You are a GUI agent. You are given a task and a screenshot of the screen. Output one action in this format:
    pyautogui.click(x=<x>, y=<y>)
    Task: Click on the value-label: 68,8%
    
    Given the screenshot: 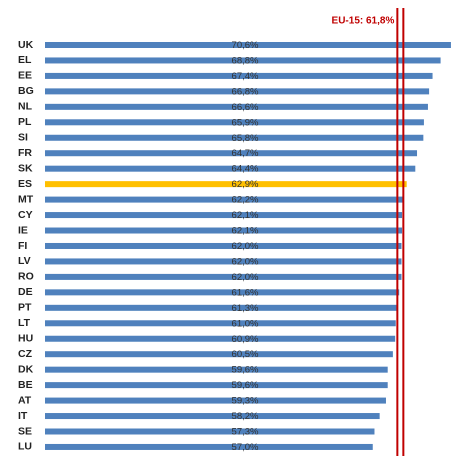 What is the action you would take?
    pyautogui.click(x=245, y=60)
    